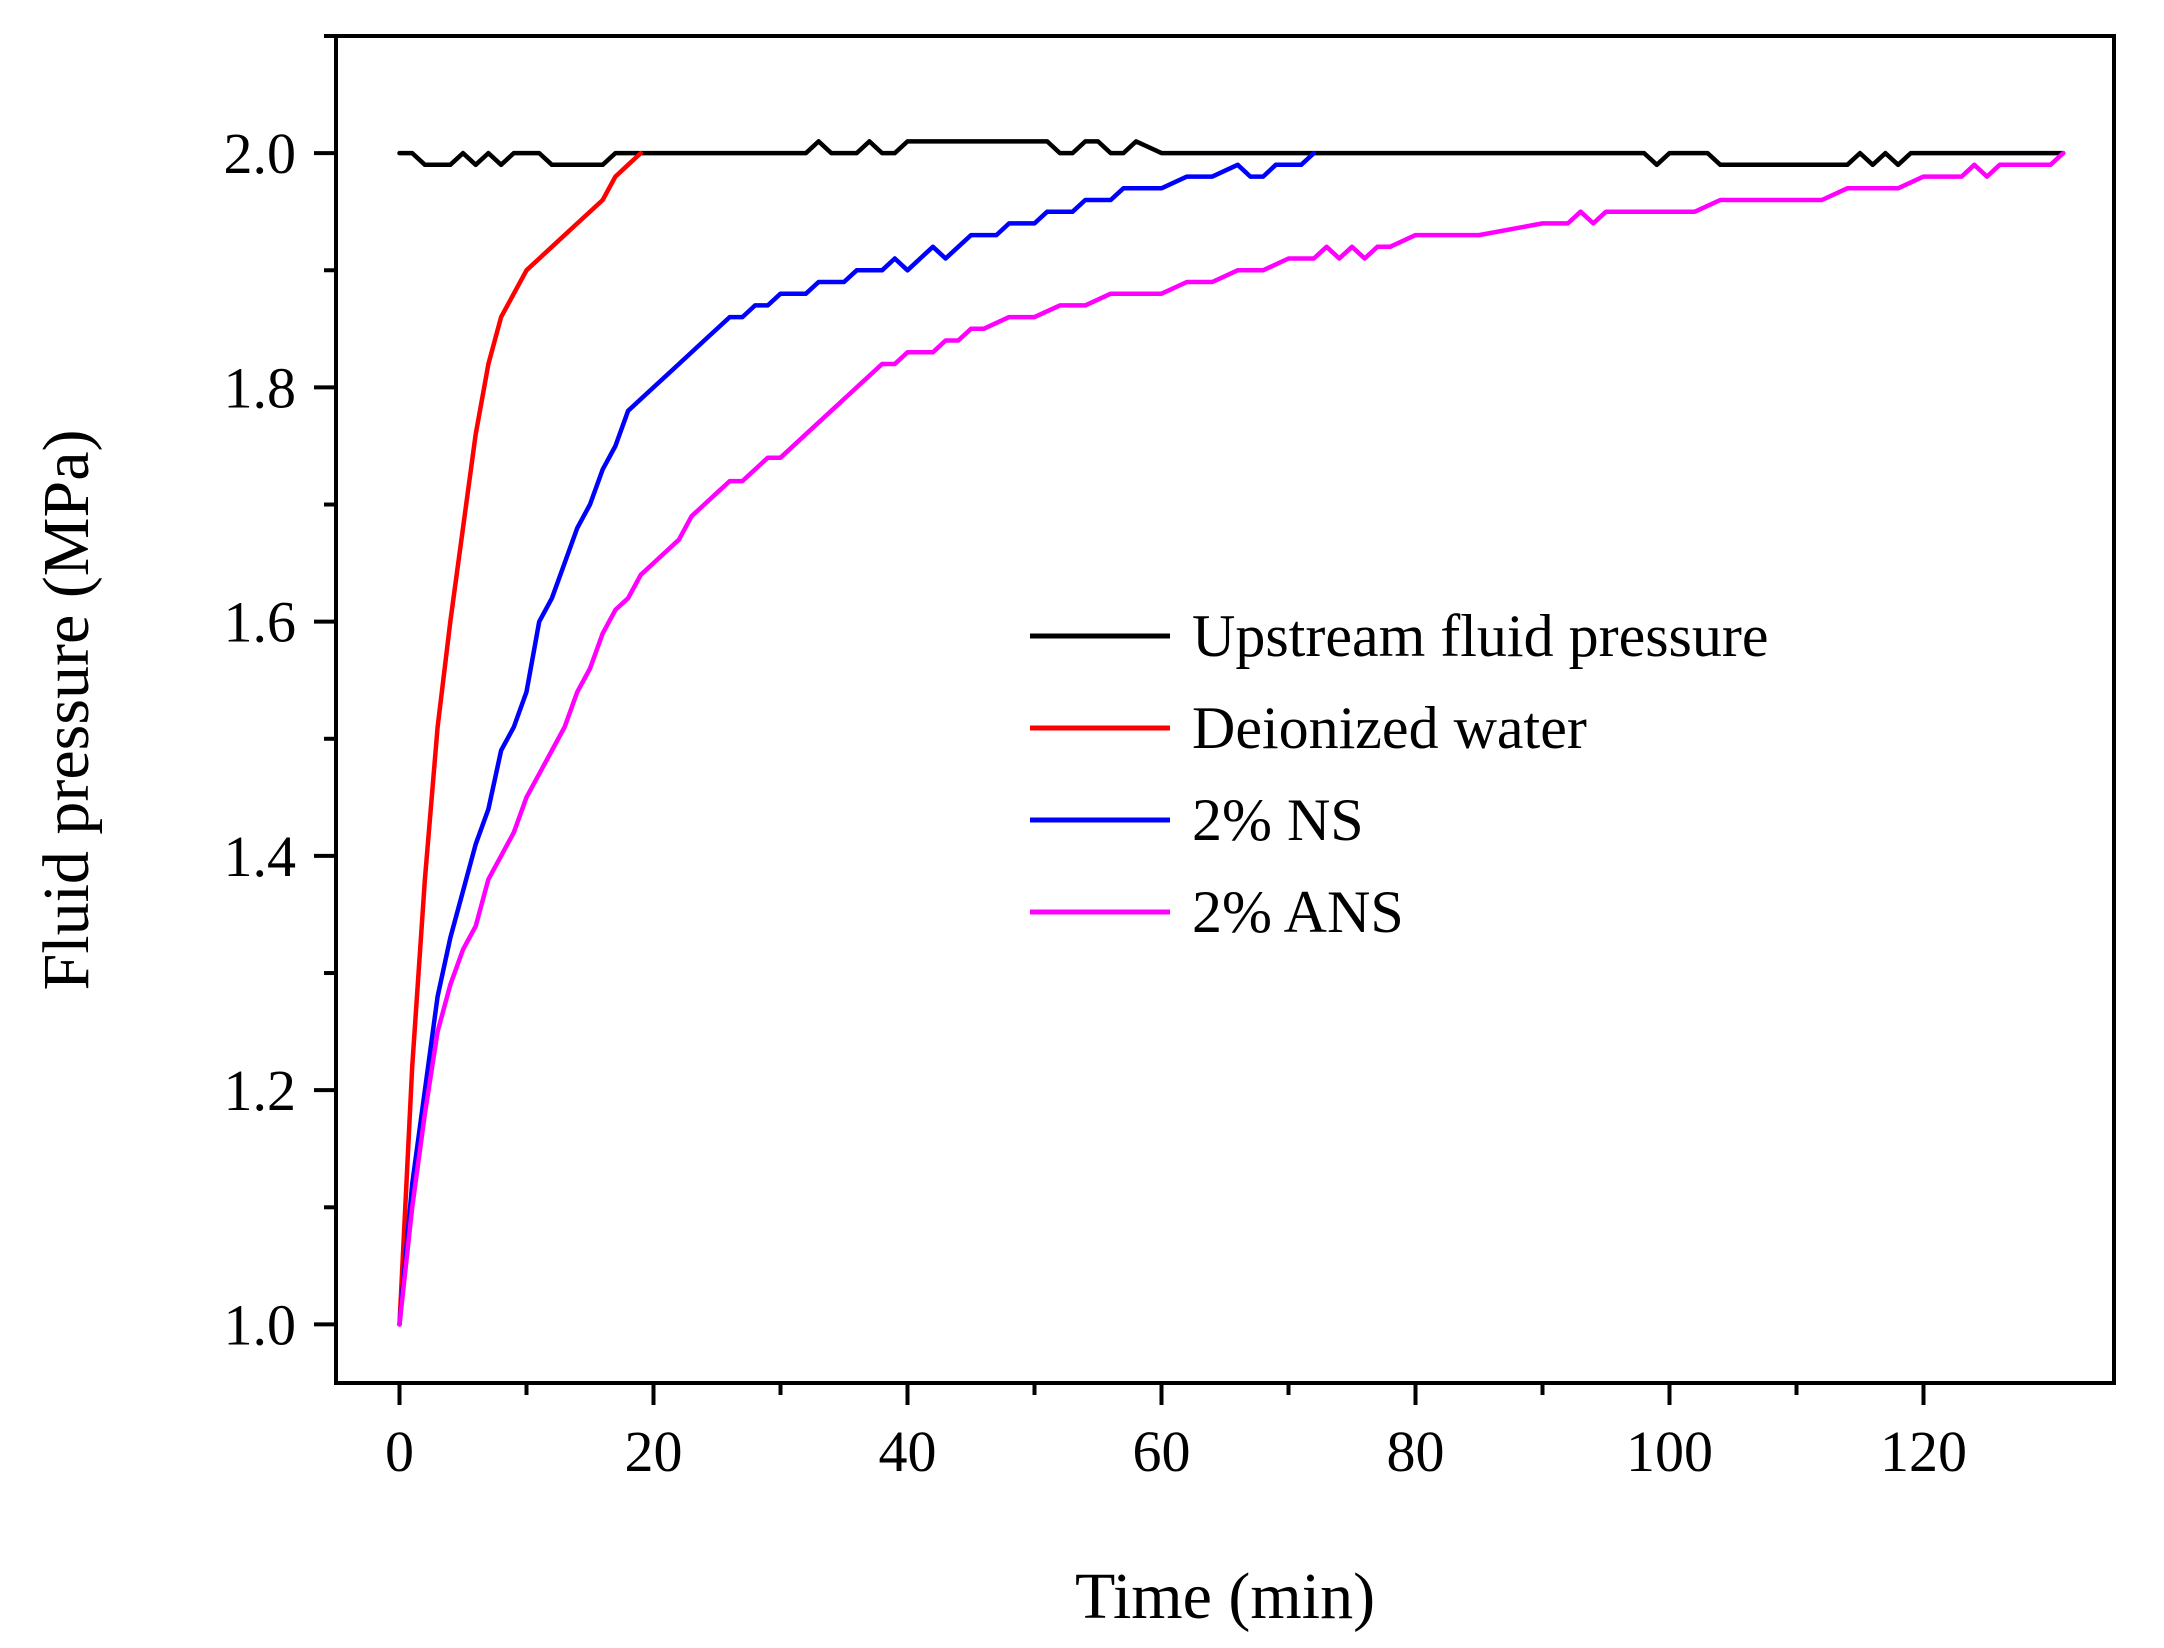 This screenshot has width=2164, height=1648. Describe the element at coordinates (1480, 636) in the screenshot. I see `legend-label-0: Upstream fluid pressure` at that location.